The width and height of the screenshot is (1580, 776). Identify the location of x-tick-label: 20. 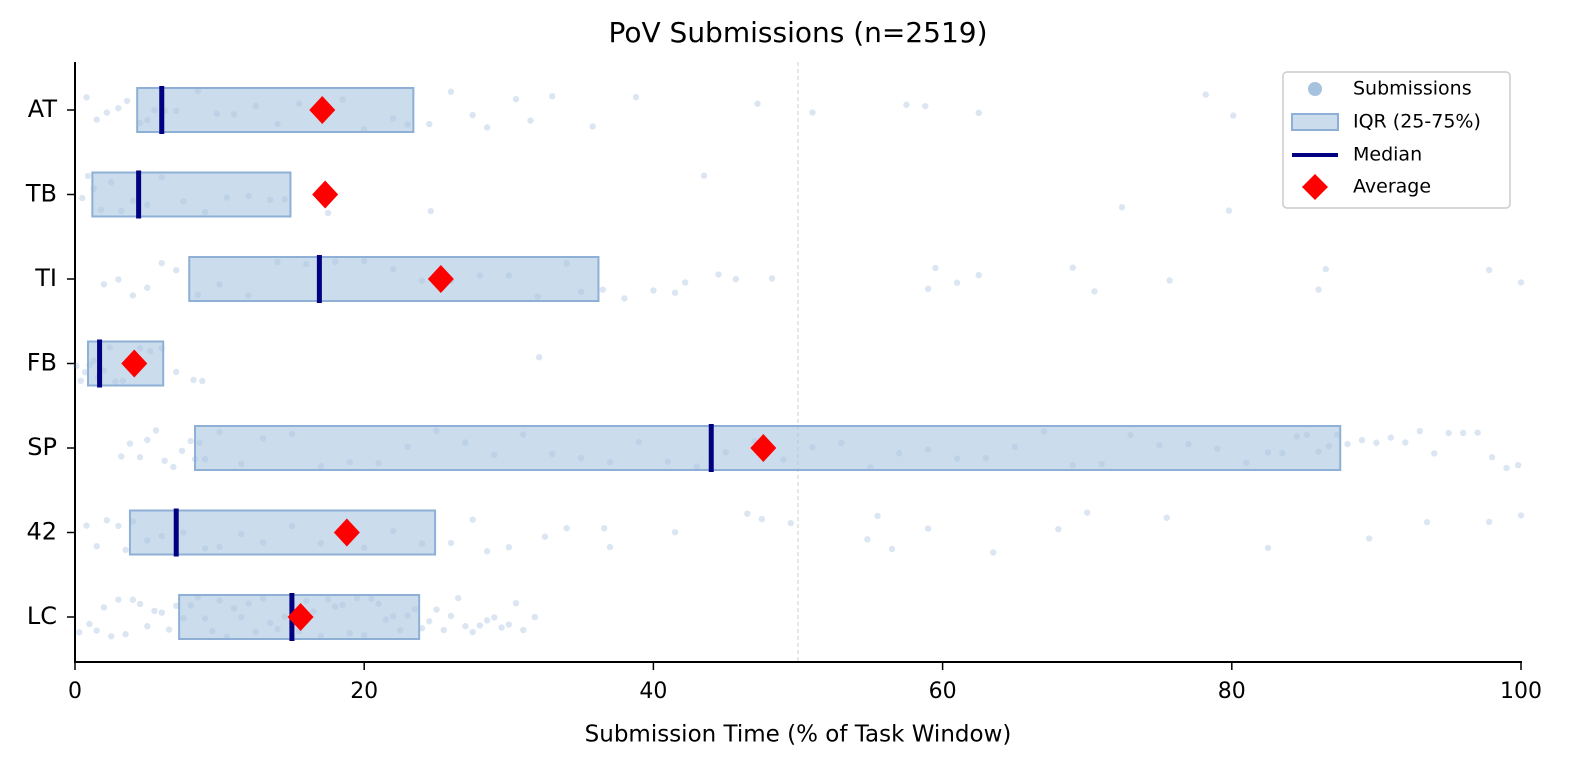
(364, 691).